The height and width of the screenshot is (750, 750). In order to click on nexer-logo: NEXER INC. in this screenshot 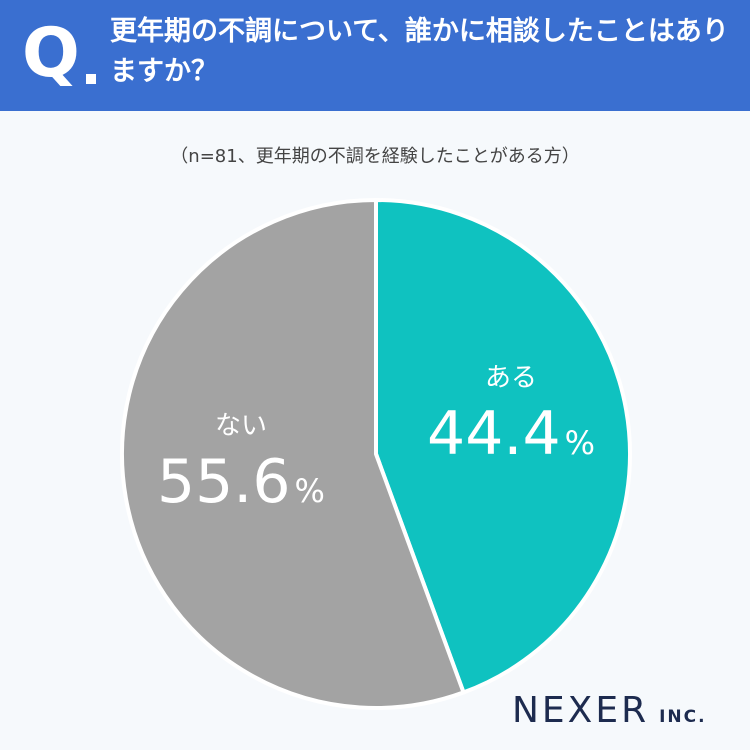, I will do `click(609, 710)`.